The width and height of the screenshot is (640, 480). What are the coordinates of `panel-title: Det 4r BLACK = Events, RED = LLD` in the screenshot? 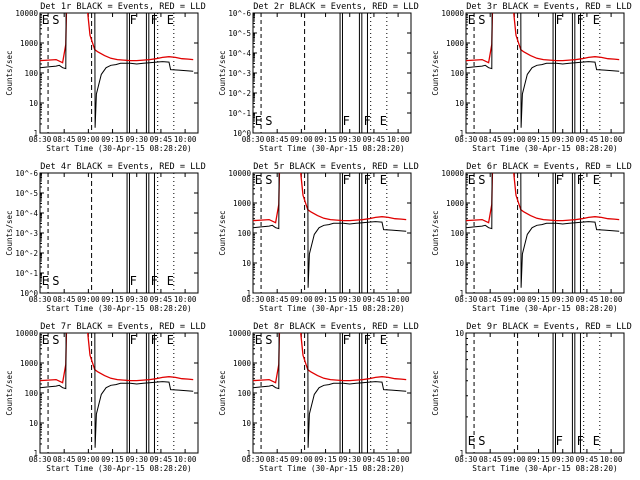 It's located at (123, 167).